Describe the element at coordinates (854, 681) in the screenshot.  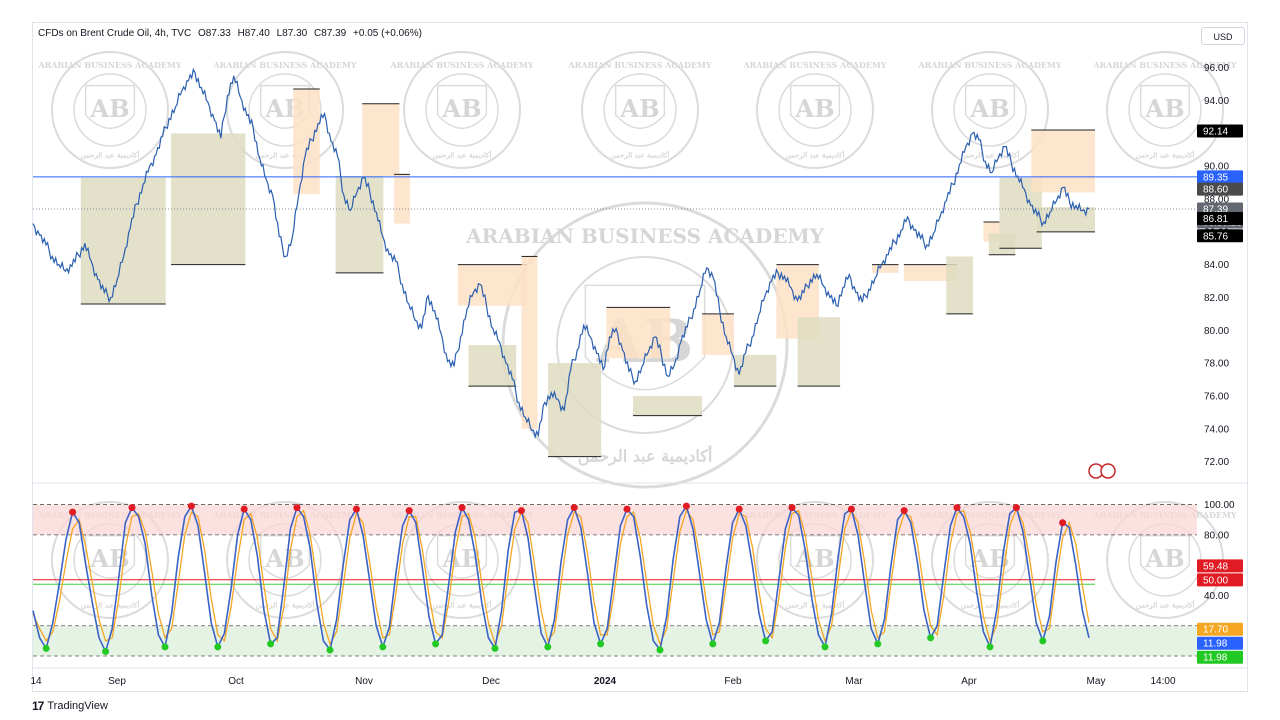
I see `time-tick-label: Mar` at that location.